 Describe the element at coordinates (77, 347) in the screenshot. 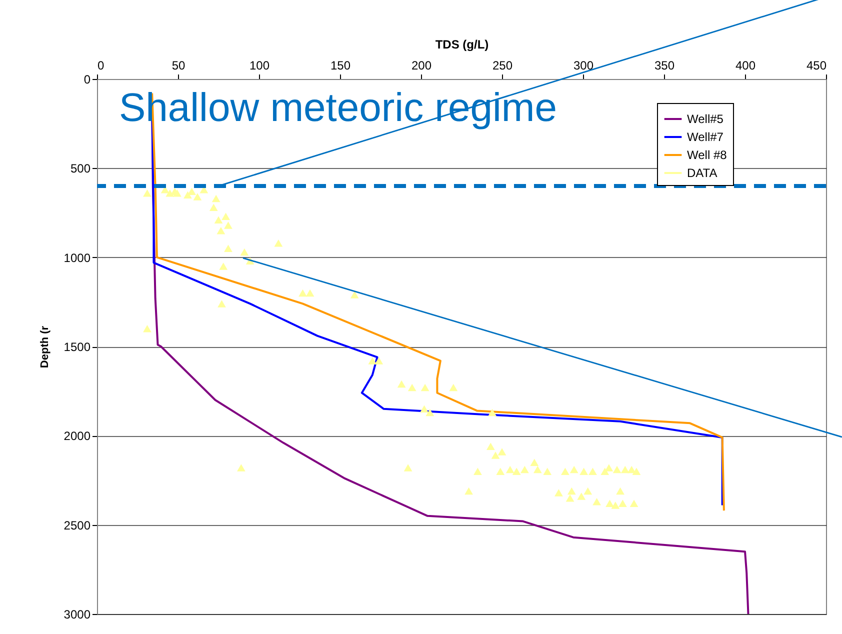

I see `y-tick-label: 1500` at that location.